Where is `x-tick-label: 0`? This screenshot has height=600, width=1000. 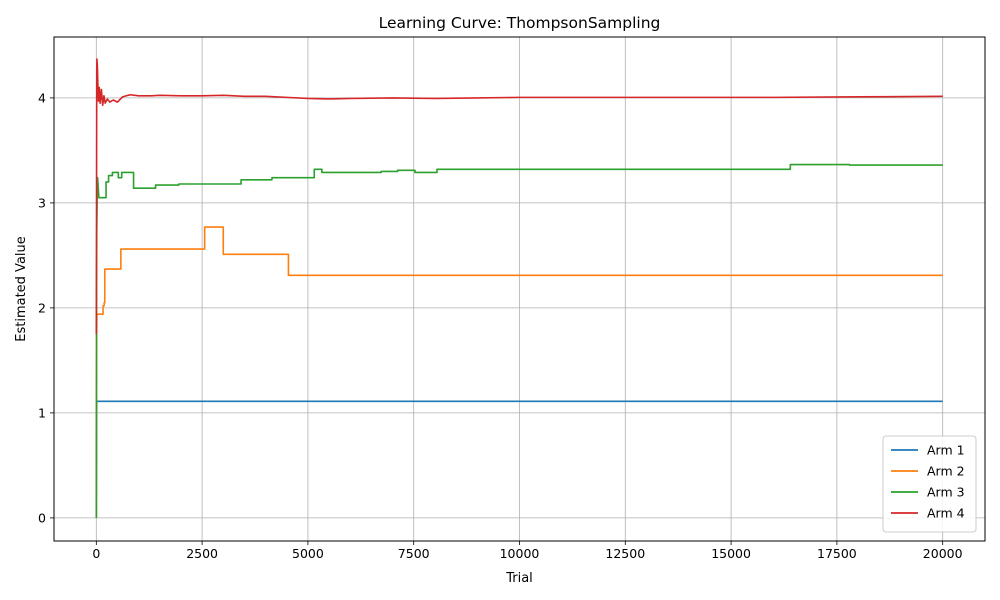 x-tick-label: 0 is located at coordinates (96, 553).